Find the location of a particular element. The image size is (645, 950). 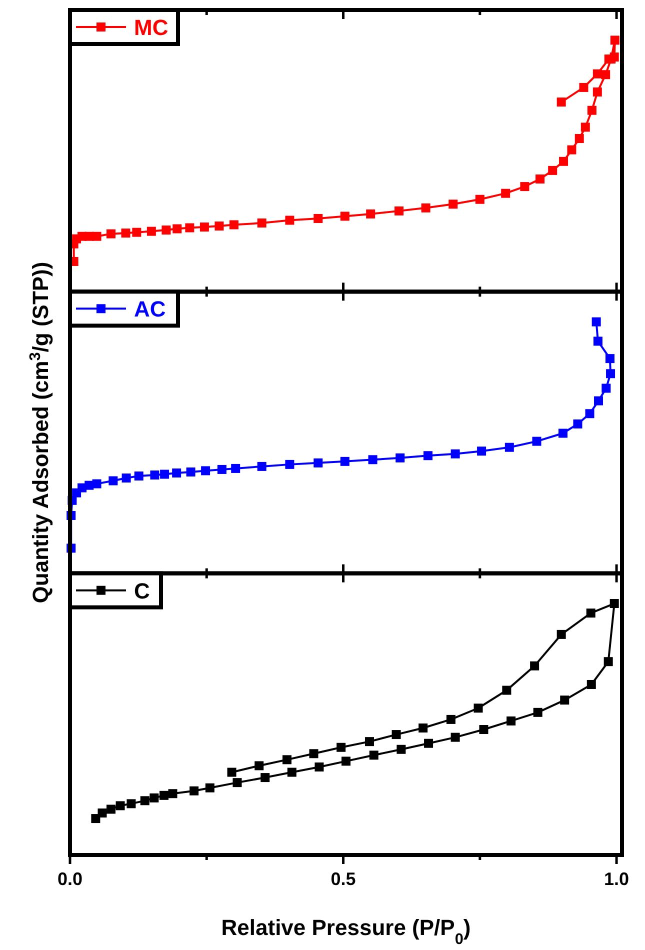

x-axis-title: Relative Pressure (P/P$_{0}$) is located at coordinates (346, 931).